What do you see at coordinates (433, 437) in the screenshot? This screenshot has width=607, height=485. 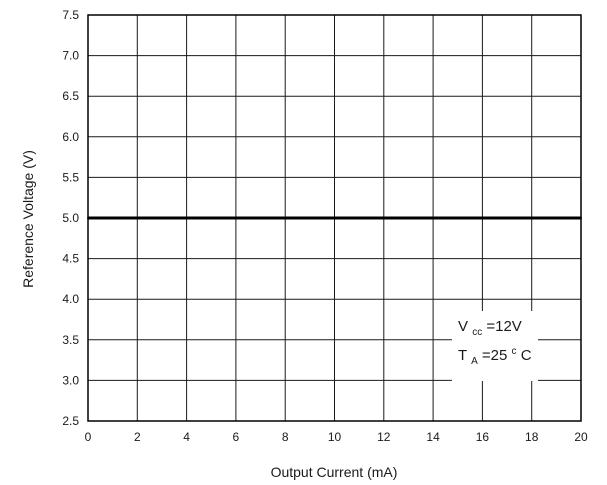 I see `x-tick-label: 14` at bounding box center [433, 437].